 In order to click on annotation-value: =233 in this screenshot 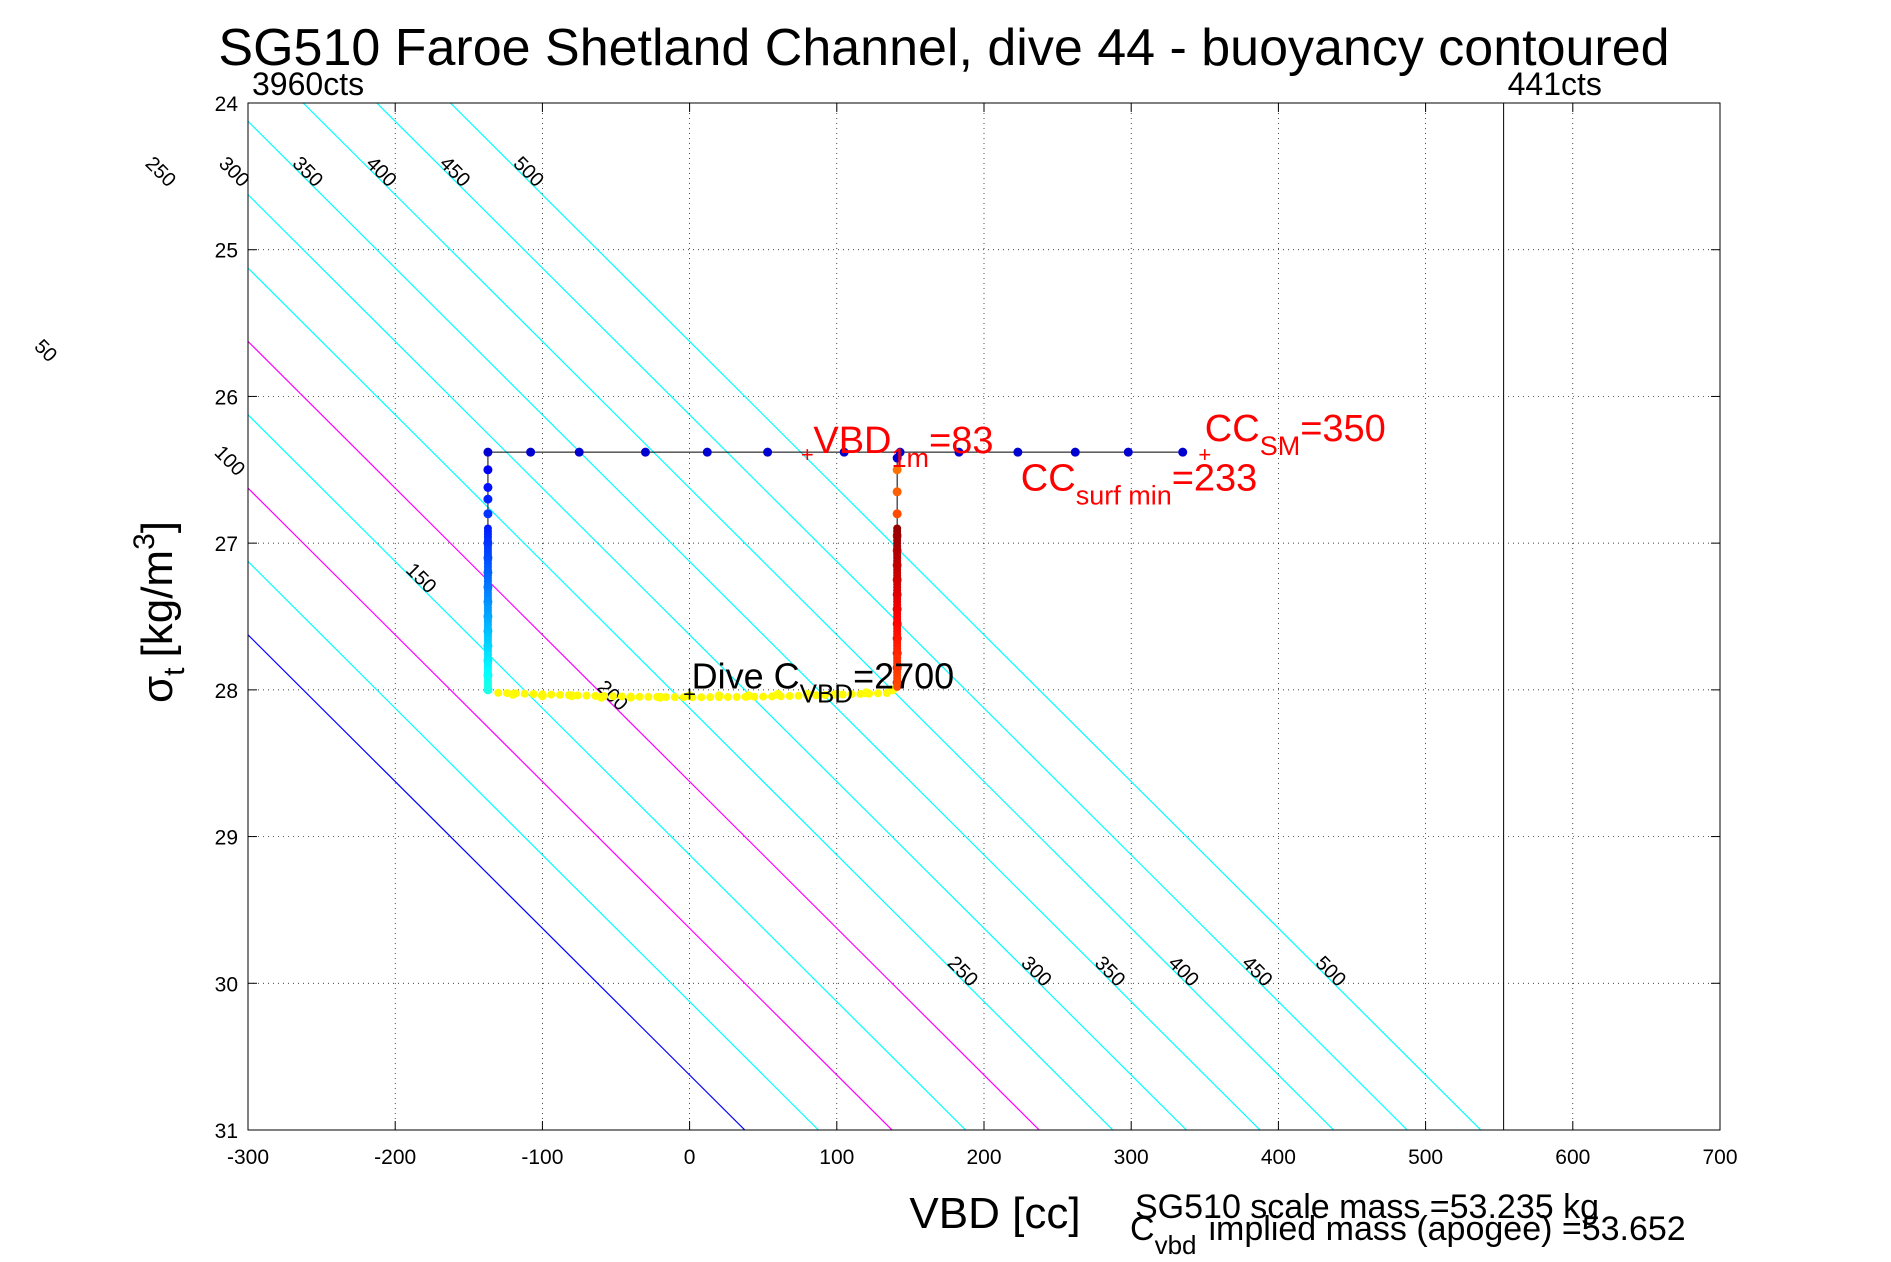, I will do `click(1215, 478)`.